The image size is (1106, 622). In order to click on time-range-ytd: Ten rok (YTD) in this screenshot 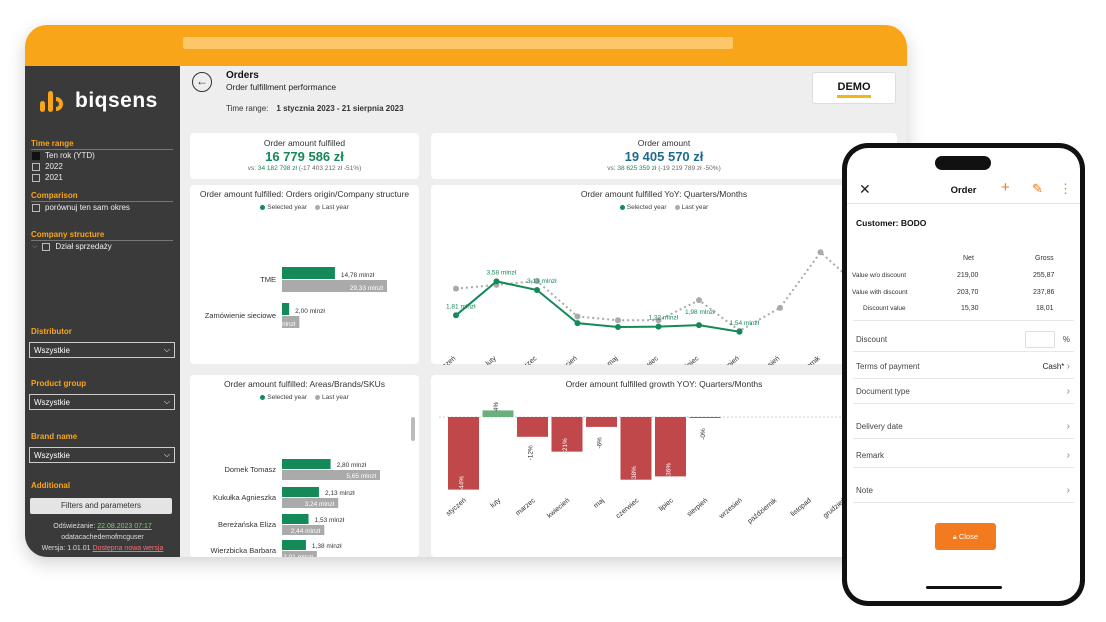, I will do `click(63, 155)`.